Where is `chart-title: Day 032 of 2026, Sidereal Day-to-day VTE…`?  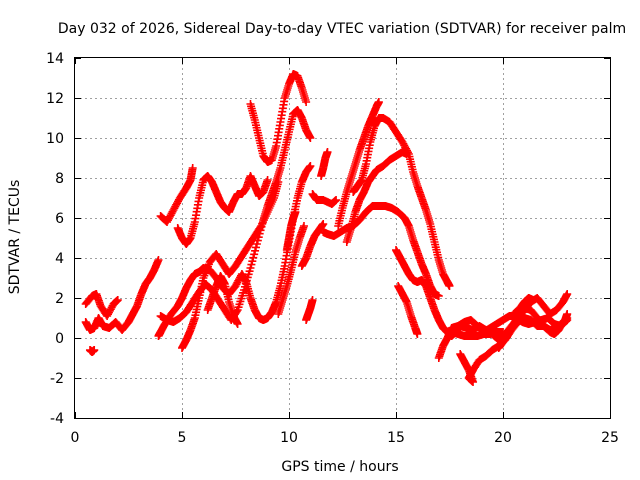
chart-title: Day 032 of 2026, Sidereal Day-to-day VTE… is located at coordinates (342, 29).